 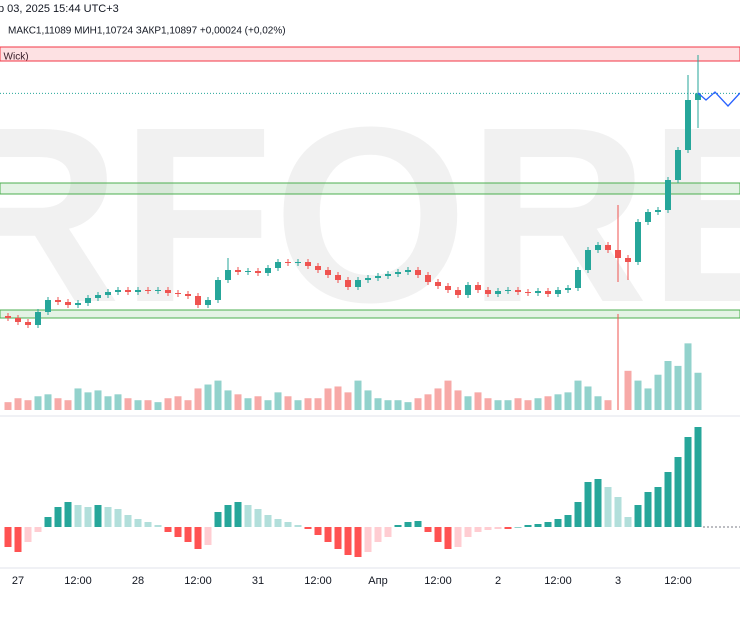 I want to click on x-tick-label: 28, so click(x=138, y=581).